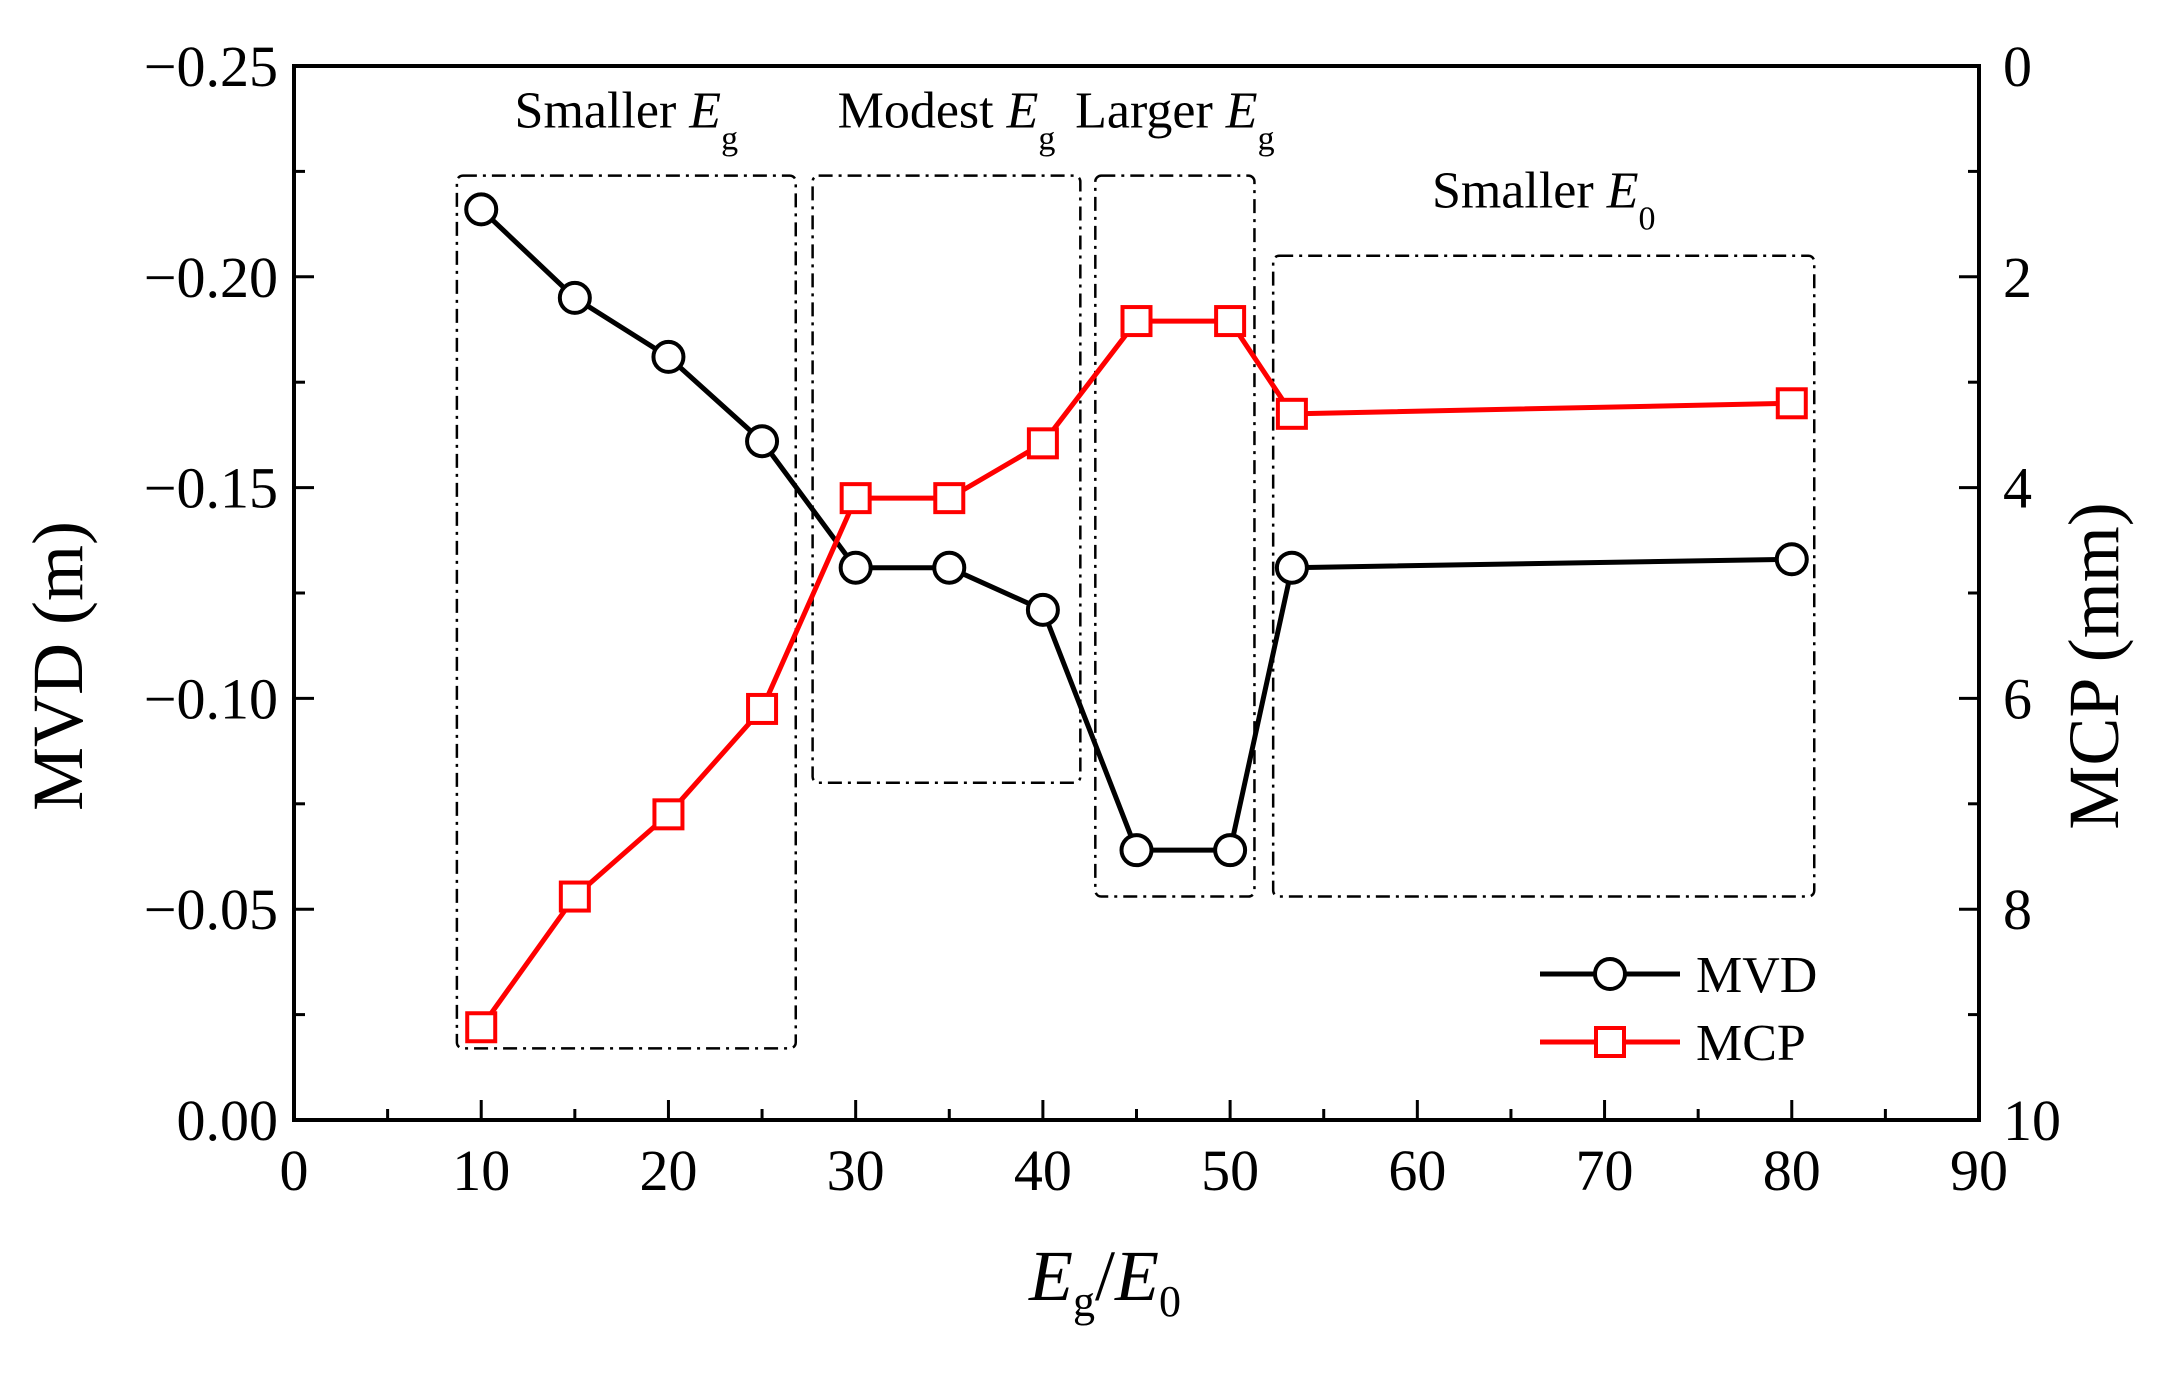 This screenshot has width=2179, height=1375. Describe the element at coordinates (1170, 1301) in the screenshot. I see `x-axis-title-sub2: 0` at that location.